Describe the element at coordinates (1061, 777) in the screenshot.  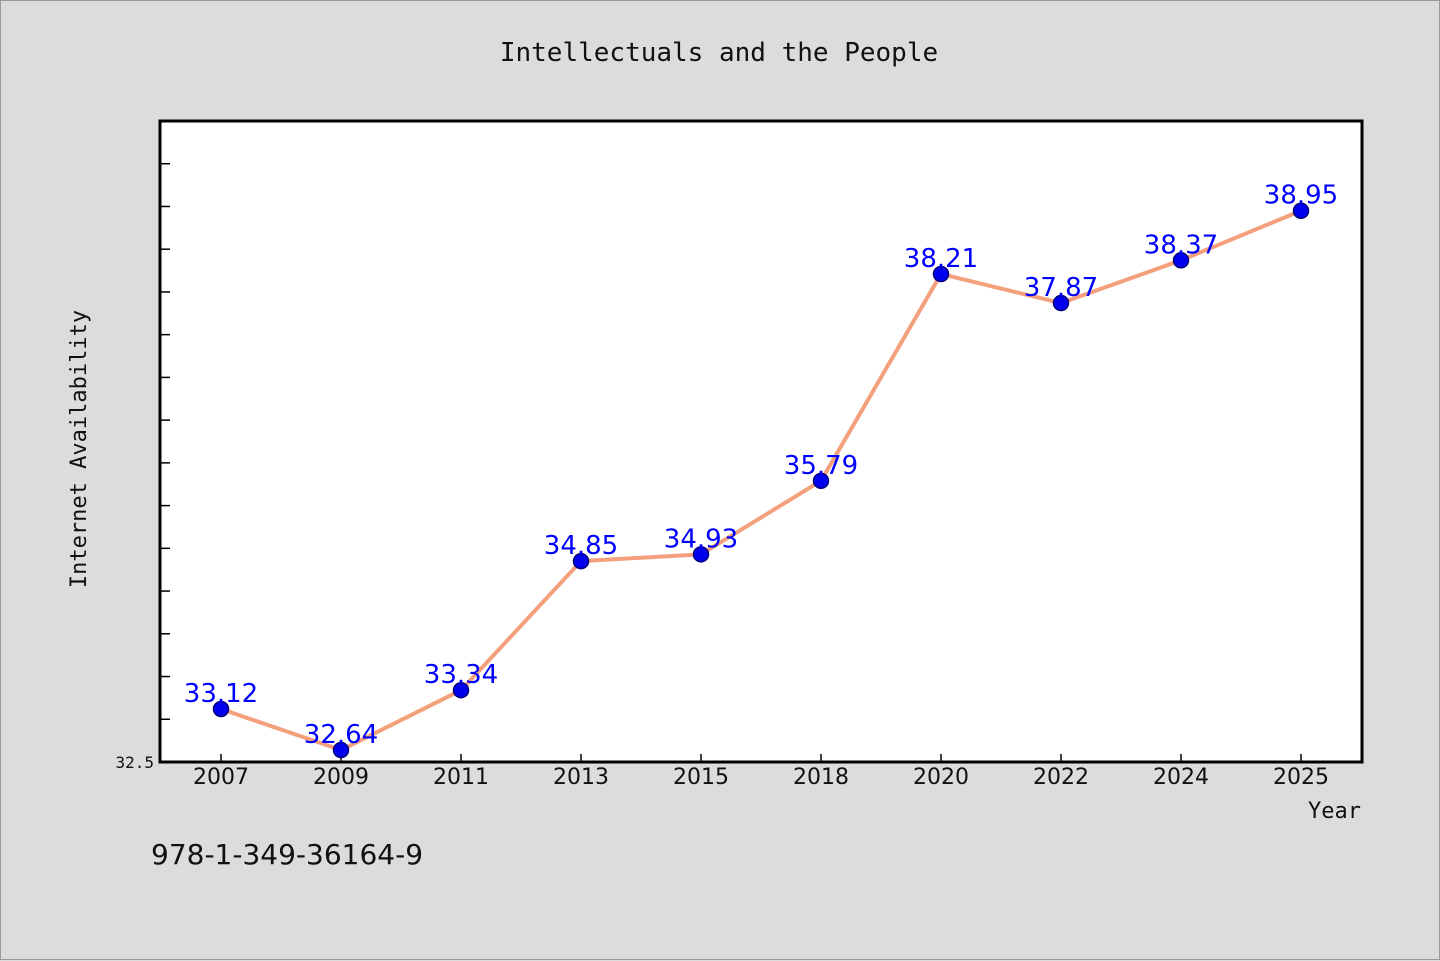
I see `x-tick-label: 2022` at that location.